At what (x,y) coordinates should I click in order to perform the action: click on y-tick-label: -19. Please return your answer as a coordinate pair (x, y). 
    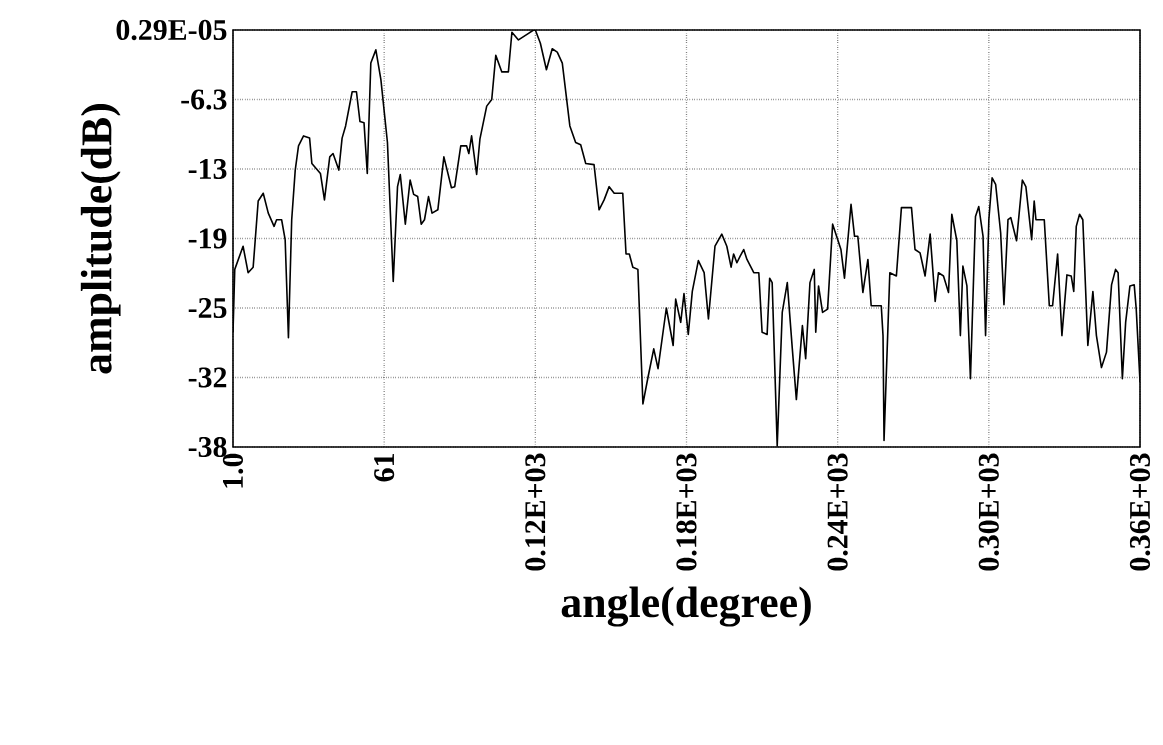
    Looking at the image, I should click on (207, 238).